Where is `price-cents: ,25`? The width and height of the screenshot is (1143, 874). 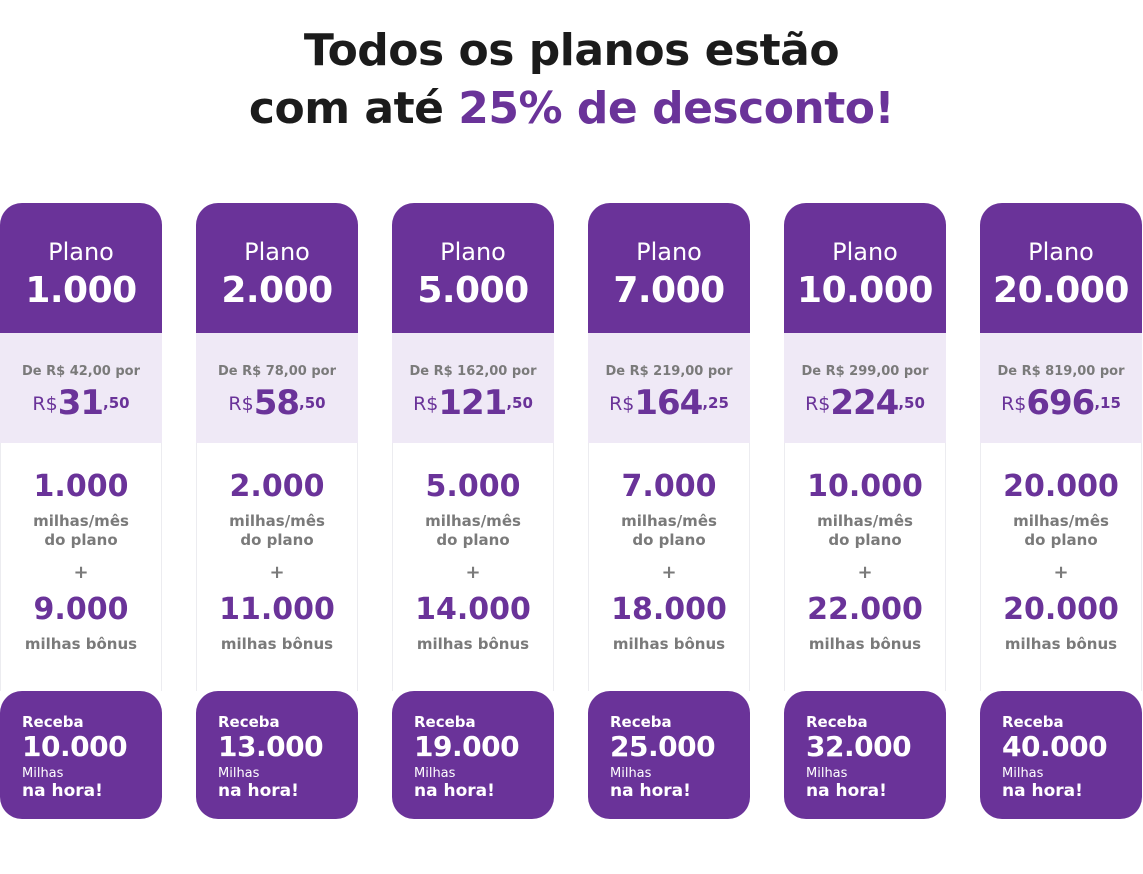 price-cents: ,25 is located at coordinates (715, 403).